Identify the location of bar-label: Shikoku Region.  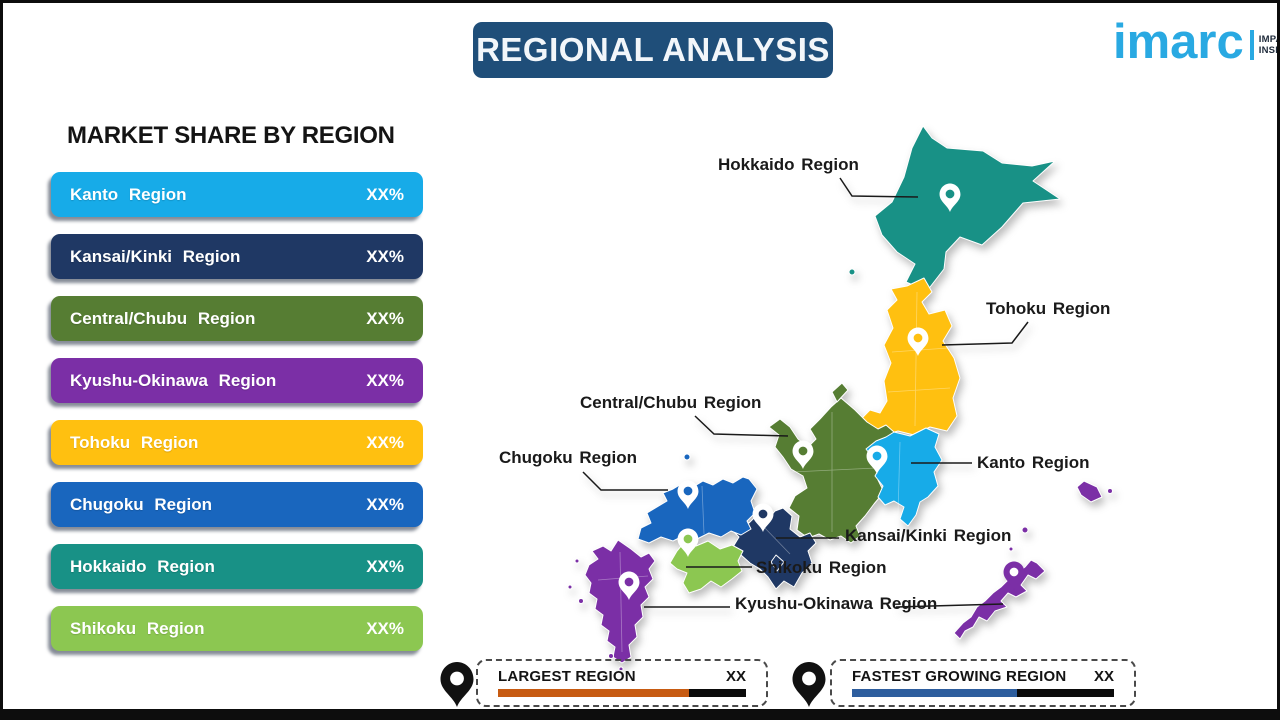
(137, 628).